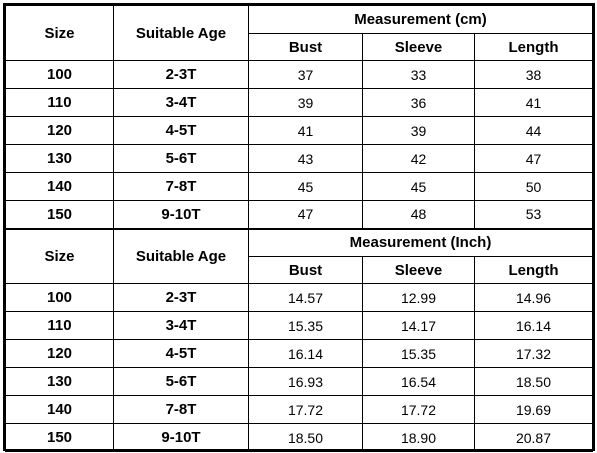 The height and width of the screenshot is (453, 597). Describe the element at coordinates (418, 297) in the screenshot. I see `sleeve-cell: 12.99` at that location.